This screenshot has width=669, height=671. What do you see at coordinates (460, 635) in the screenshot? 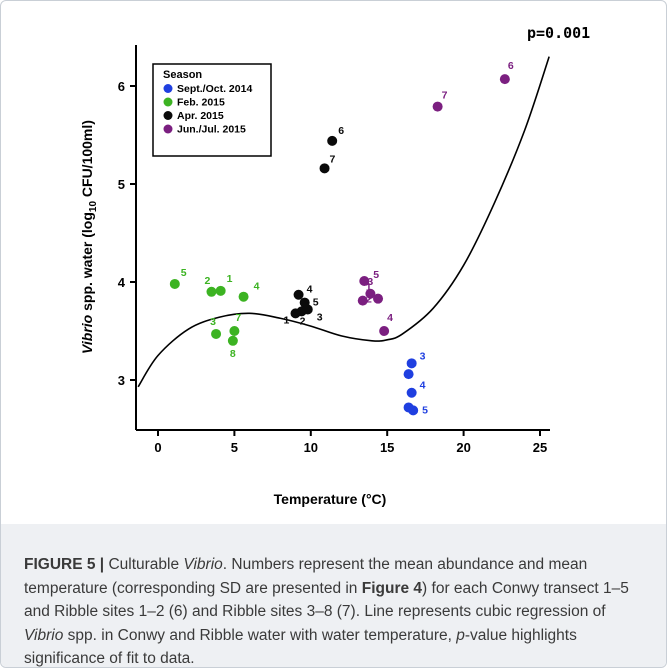
I see `caption-p-italic: p` at bounding box center [460, 635].